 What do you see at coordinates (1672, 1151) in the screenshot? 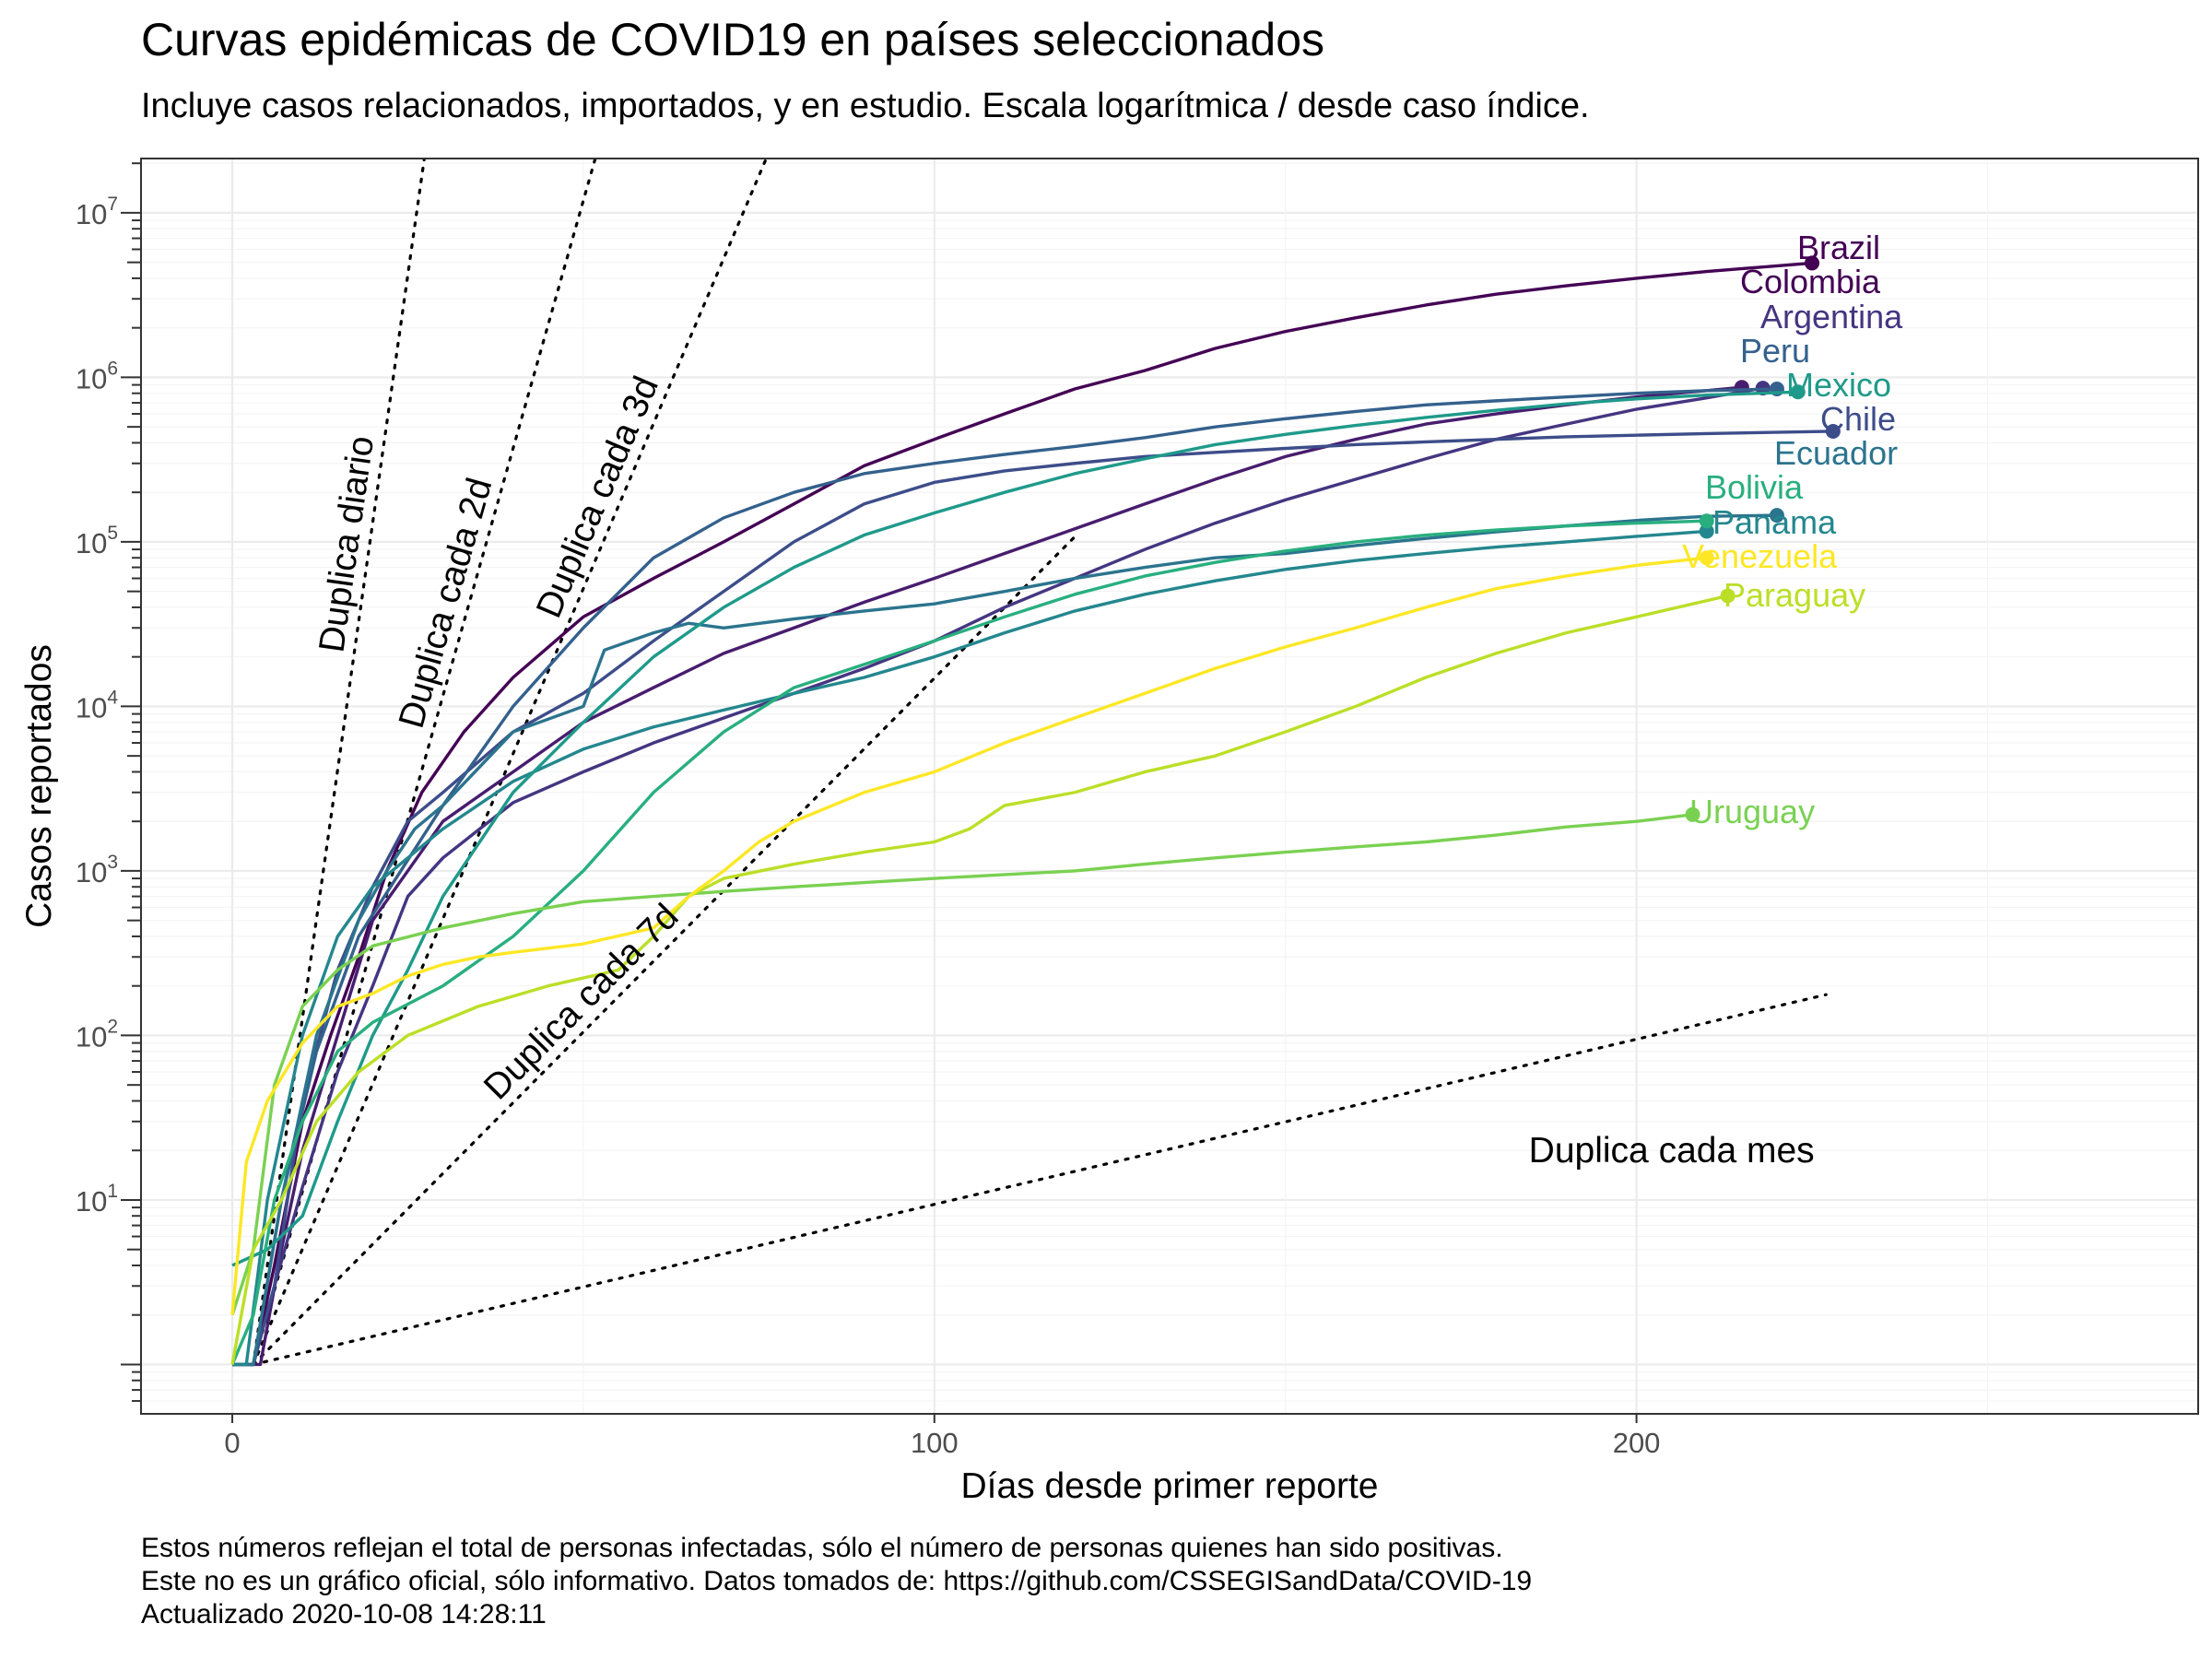
I see `reference-line-label: Duplica cada mes` at bounding box center [1672, 1151].